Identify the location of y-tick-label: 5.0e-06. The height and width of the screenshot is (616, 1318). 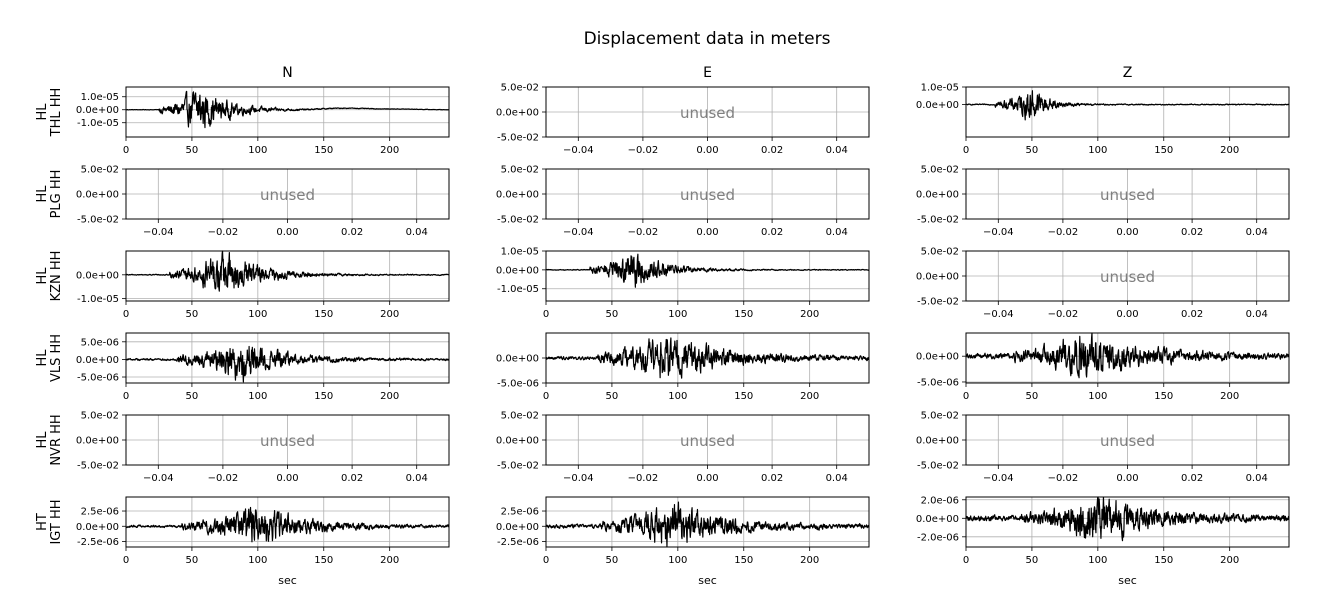
(100, 342).